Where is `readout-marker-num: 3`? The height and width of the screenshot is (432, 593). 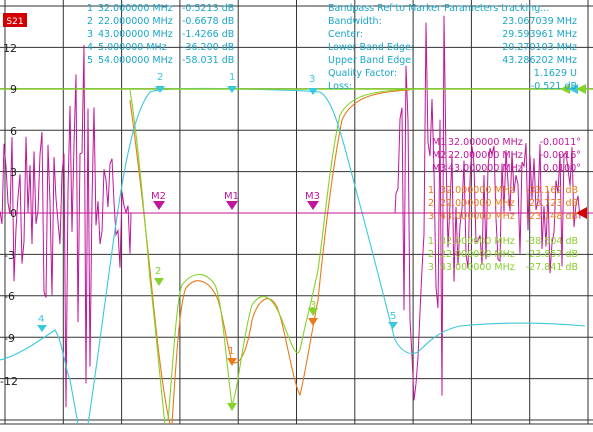 readout-marker-num: 3 is located at coordinates (90, 34).